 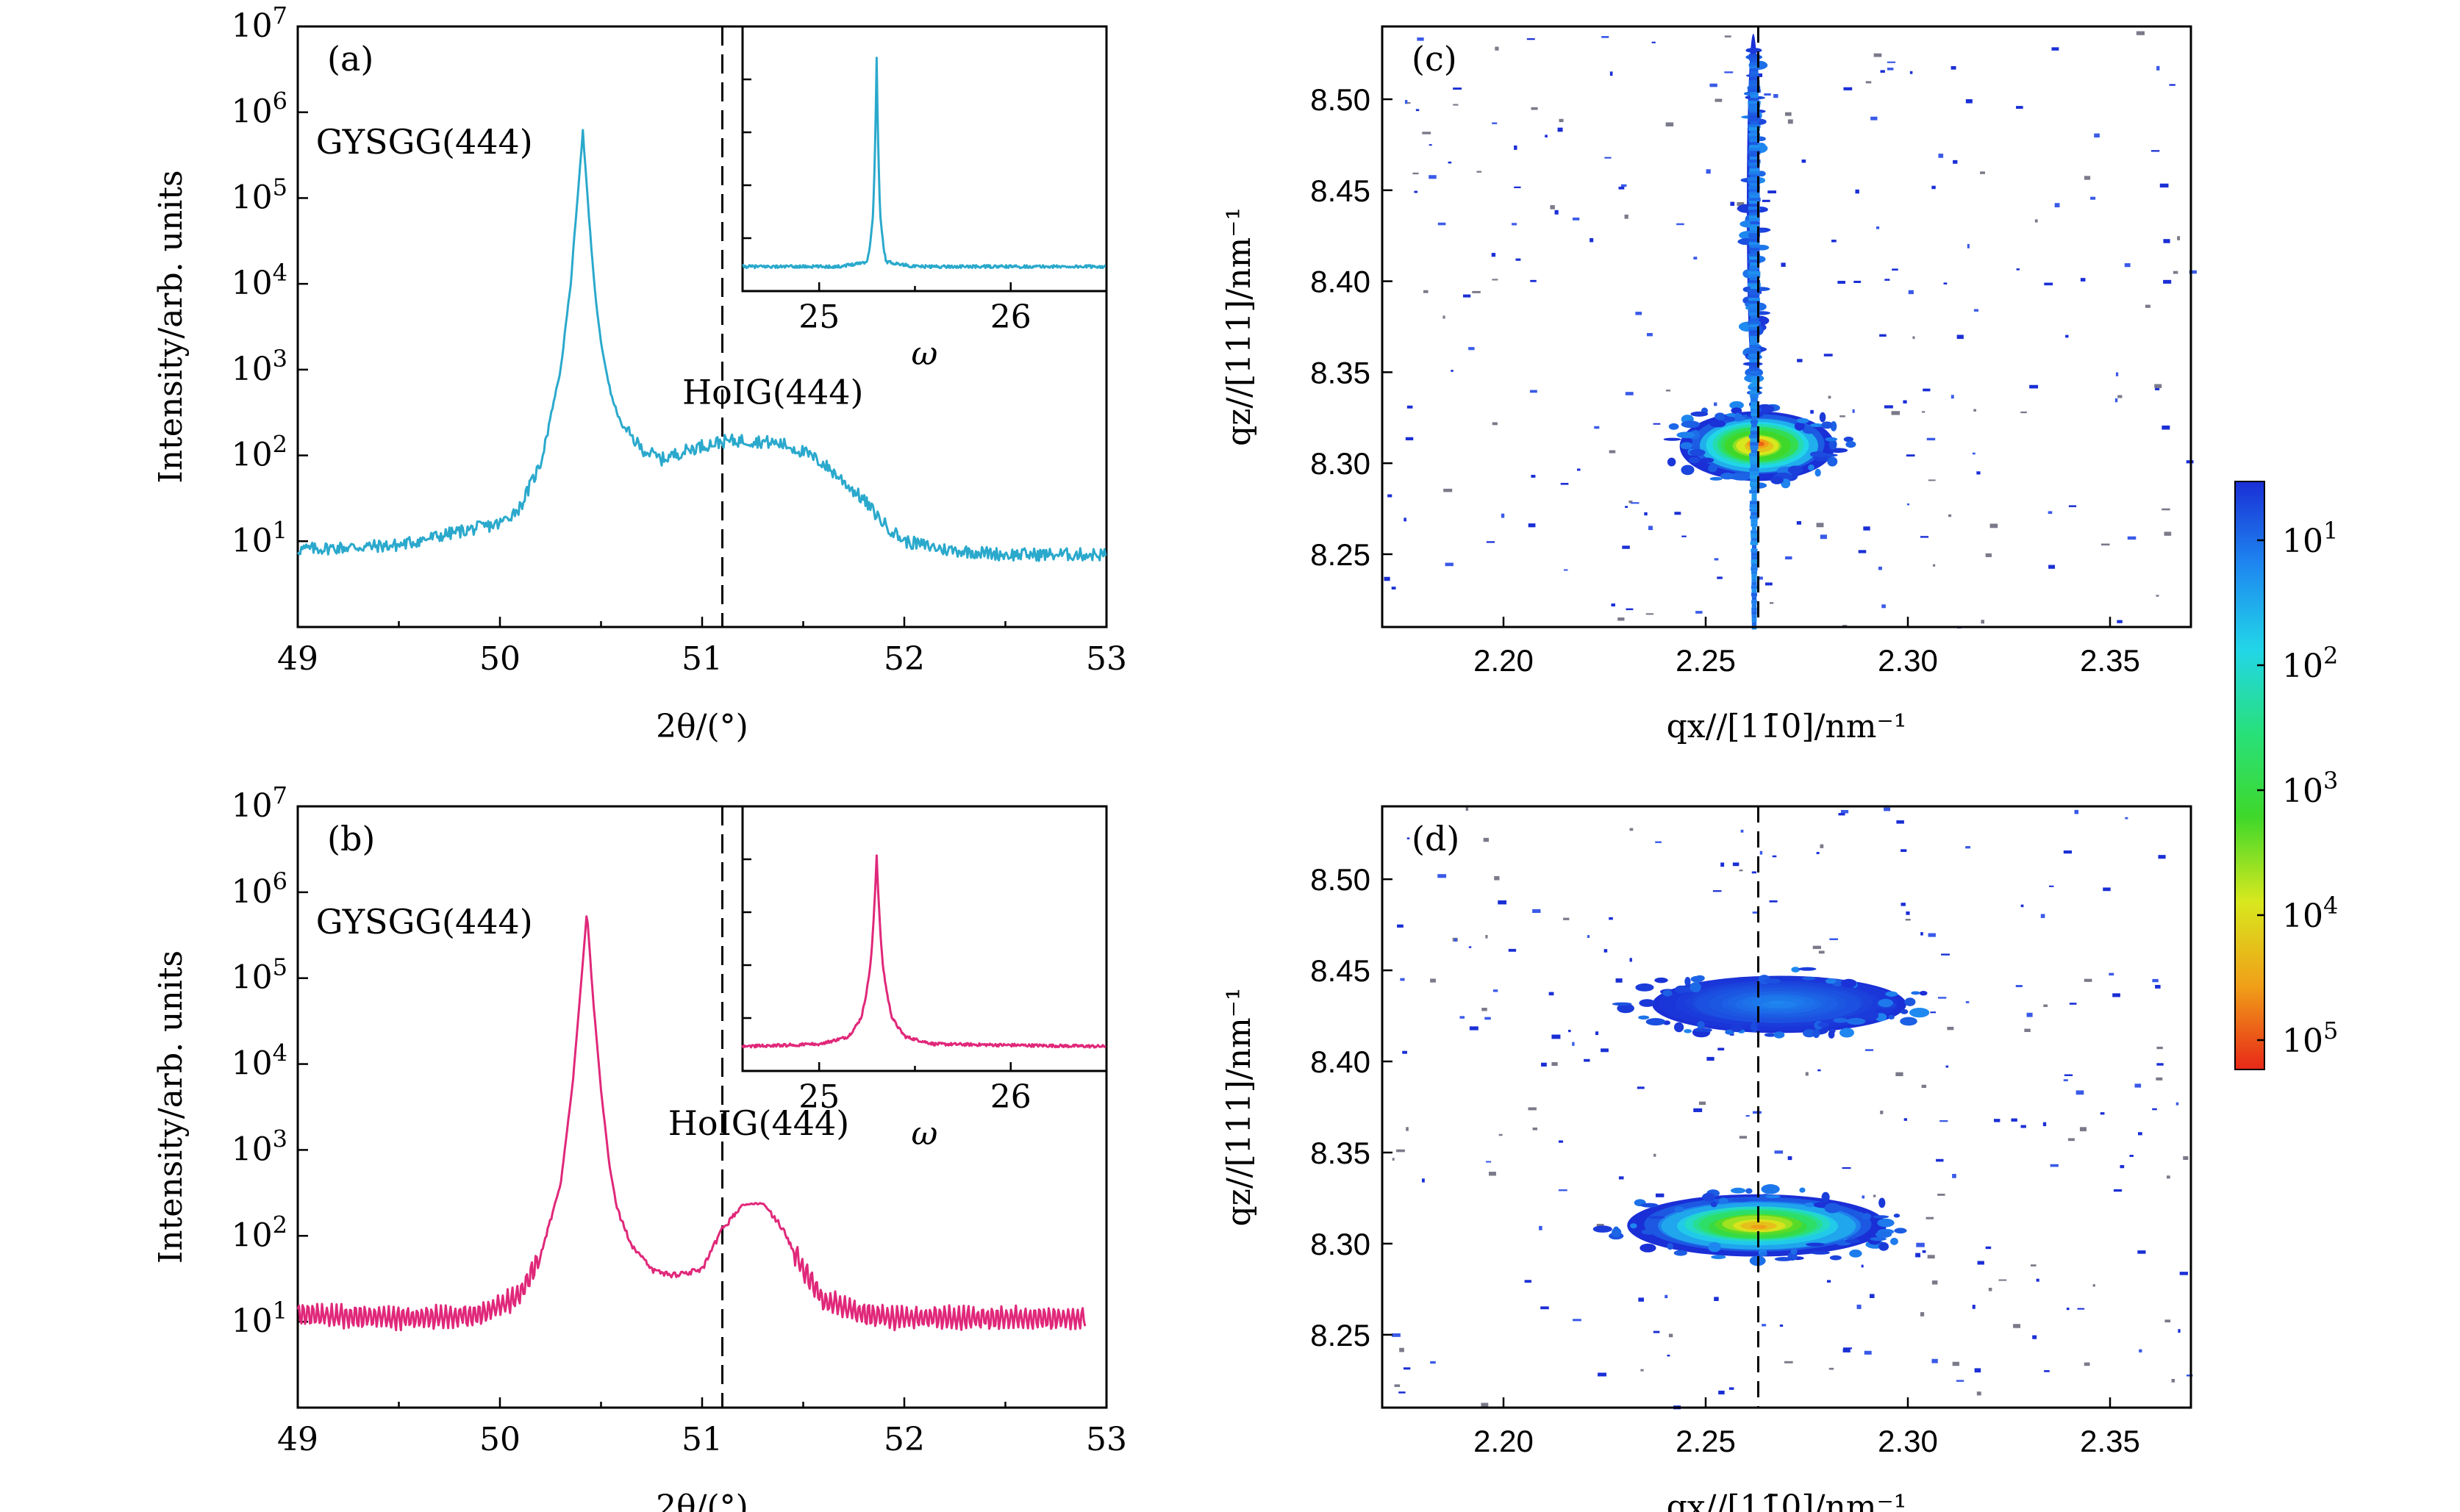 I want to click on colorbar-tick-label: 102, so click(x=2310, y=663).